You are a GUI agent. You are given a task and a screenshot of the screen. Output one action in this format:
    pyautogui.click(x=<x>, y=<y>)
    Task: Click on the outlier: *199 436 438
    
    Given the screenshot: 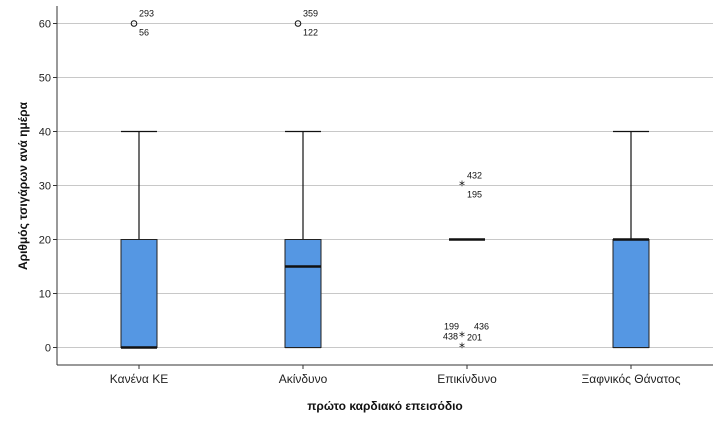 What is the action you would take?
    pyautogui.click(x=466, y=333)
    